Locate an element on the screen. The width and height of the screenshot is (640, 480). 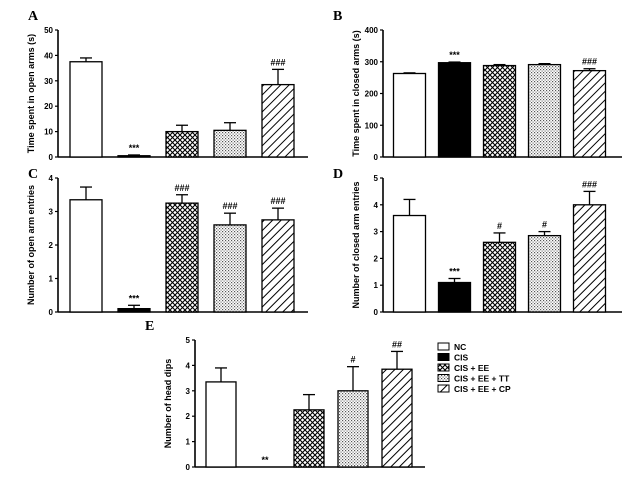
panel-letter: C is located at coordinates (33, 174).